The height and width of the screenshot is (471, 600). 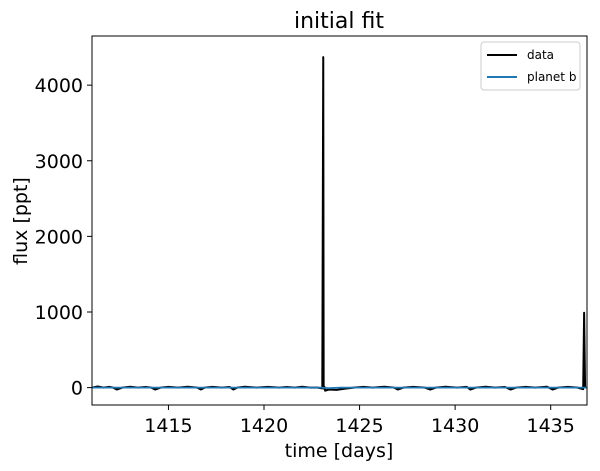 What do you see at coordinates (264, 426) in the screenshot?
I see `x-tick-label: 1420` at bounding box center [264, 426].